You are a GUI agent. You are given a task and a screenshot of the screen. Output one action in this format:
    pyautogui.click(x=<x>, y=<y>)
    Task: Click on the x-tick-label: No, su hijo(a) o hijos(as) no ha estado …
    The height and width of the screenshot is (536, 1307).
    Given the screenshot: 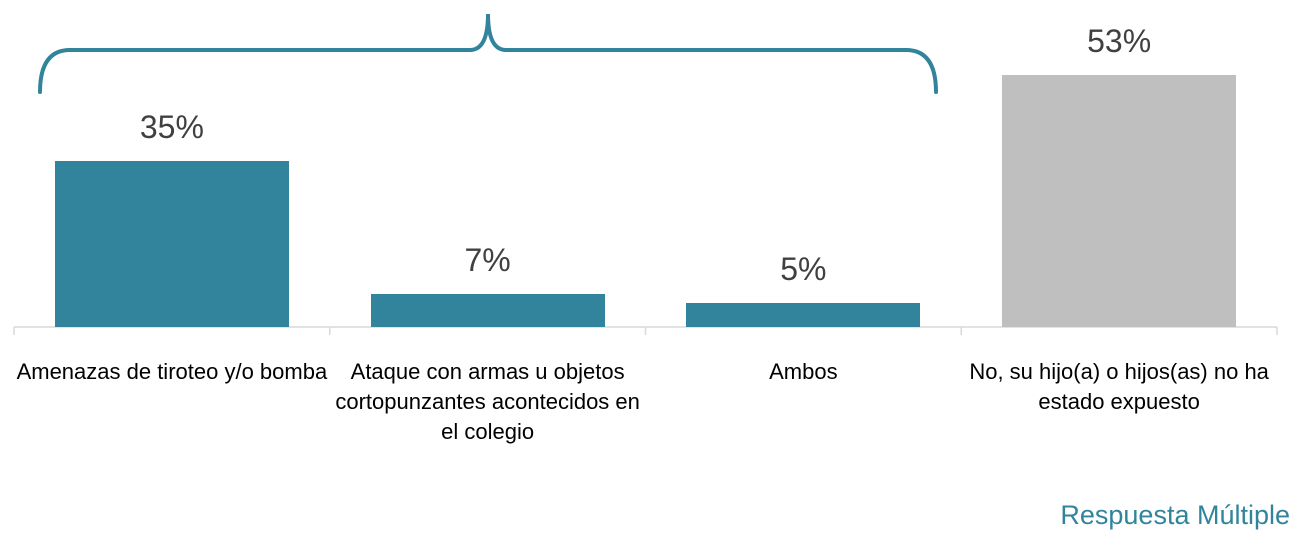 What is the action you would take?
    pyautogui.click(x=1119, y=386)
    